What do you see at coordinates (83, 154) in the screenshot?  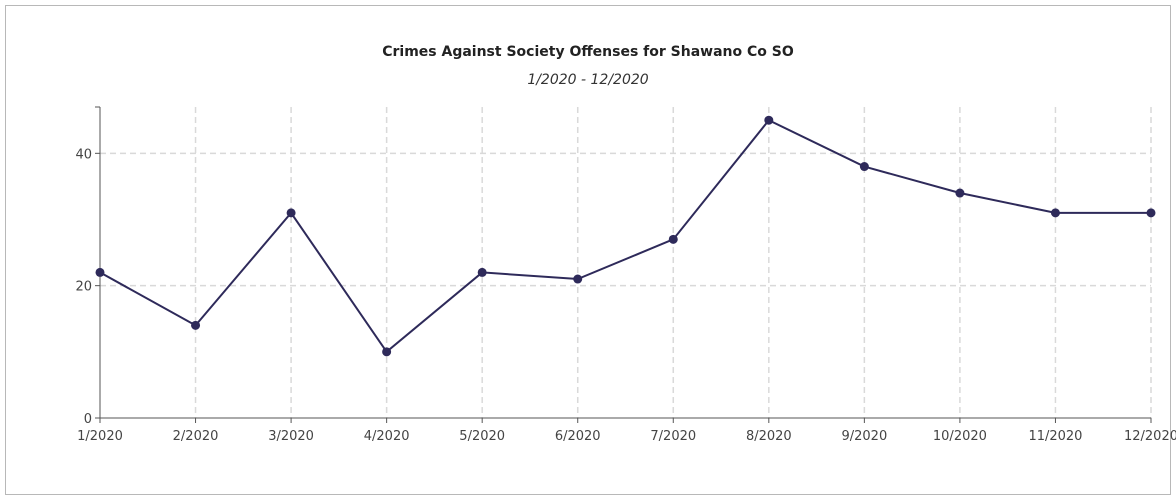 I see `y-tick-label: 40` at bounding box center [83, 154].